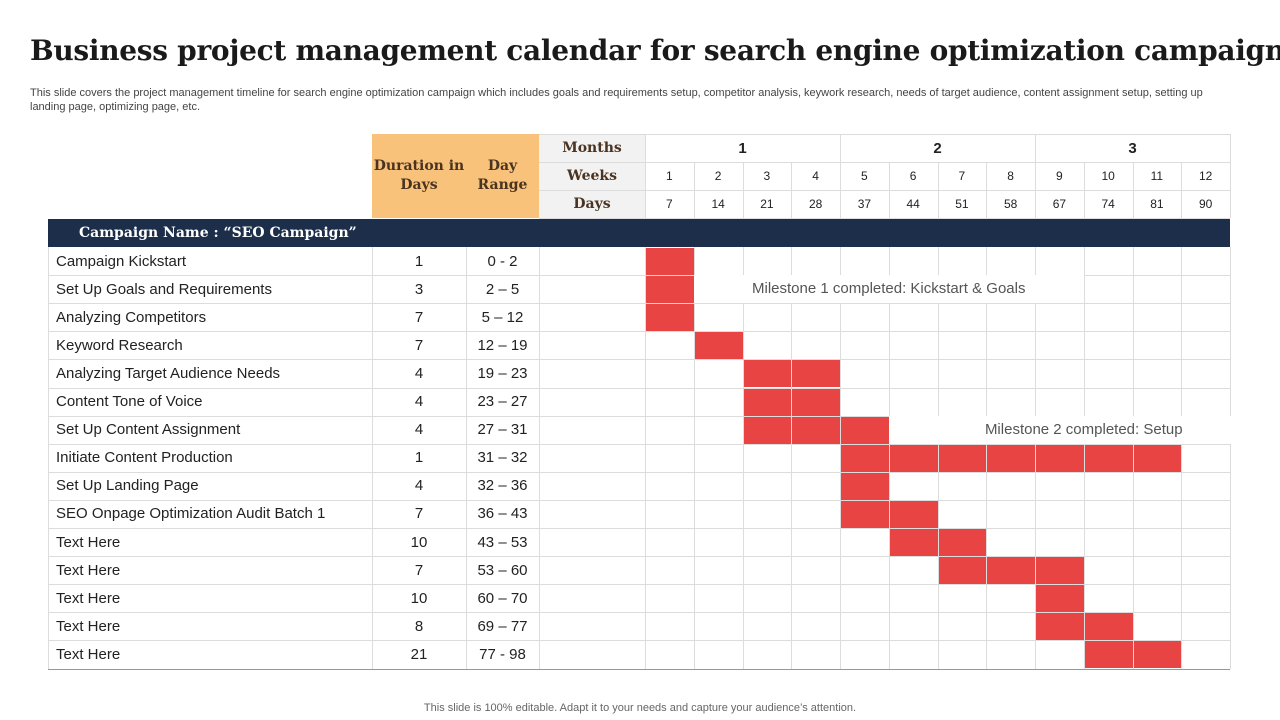 Image resolution: width=1280 pixels, height=720 pixels. I want to click on task-day-range: 69 – 77, so click(502, 626).